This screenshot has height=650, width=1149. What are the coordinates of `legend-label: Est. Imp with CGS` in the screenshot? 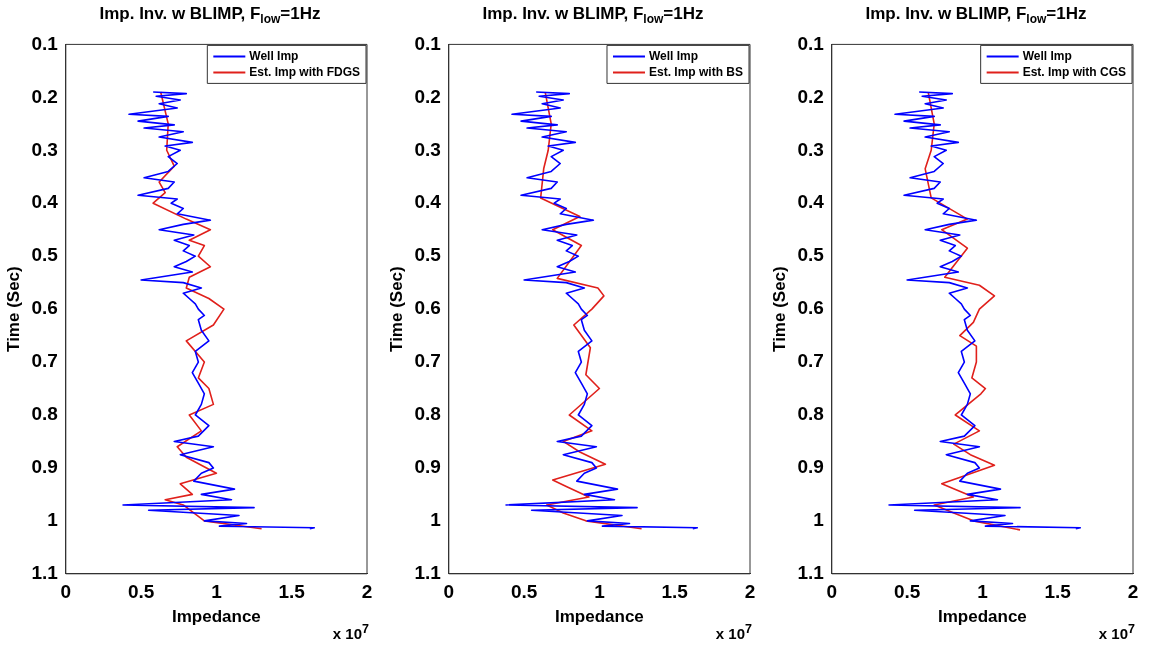 It's located at (1074, 71).